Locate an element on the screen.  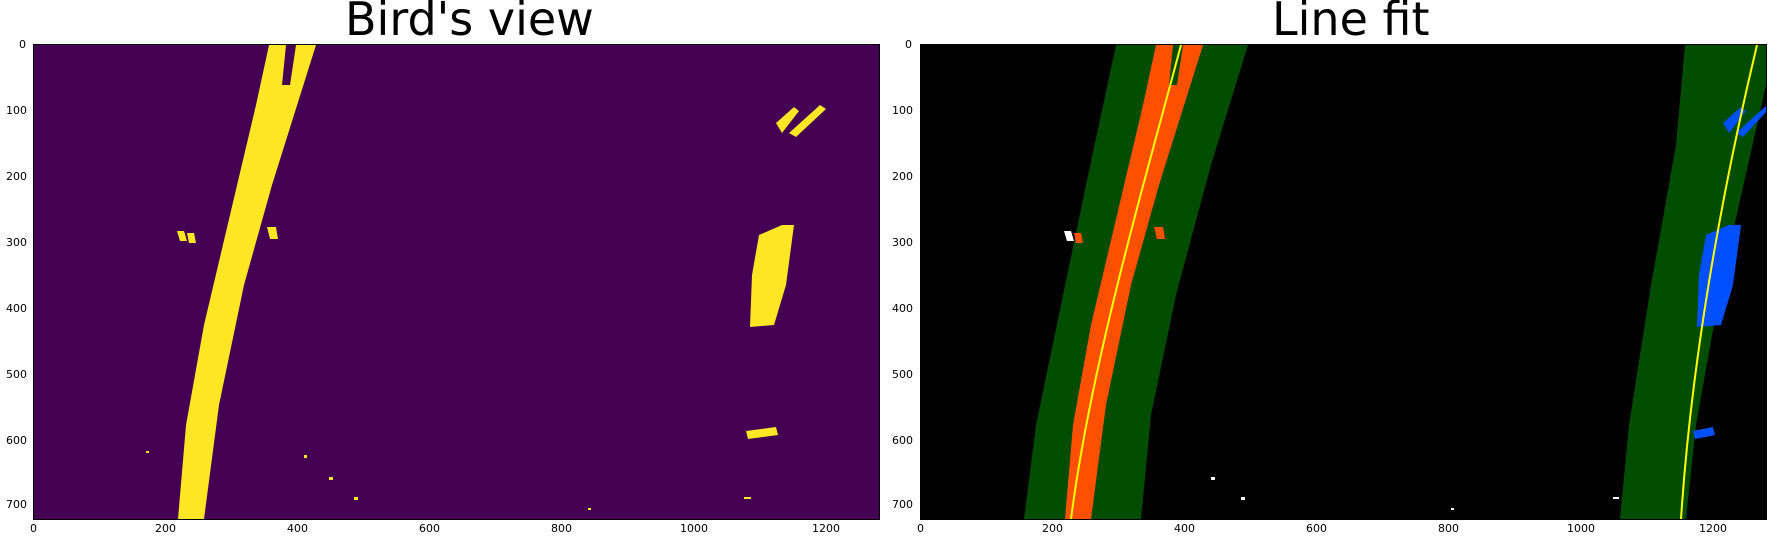
left-search-window is located at coordinates (1136, 282).